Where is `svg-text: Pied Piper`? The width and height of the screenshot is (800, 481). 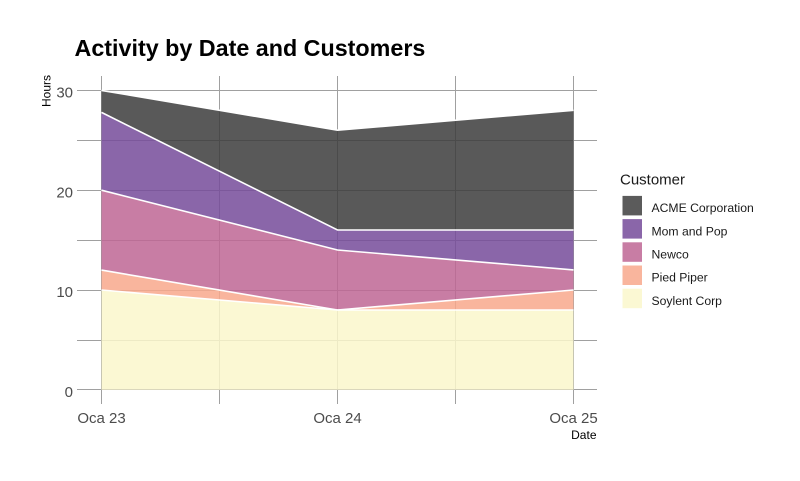 svg-text: Pied Piper is located at coordinates (680, 278).